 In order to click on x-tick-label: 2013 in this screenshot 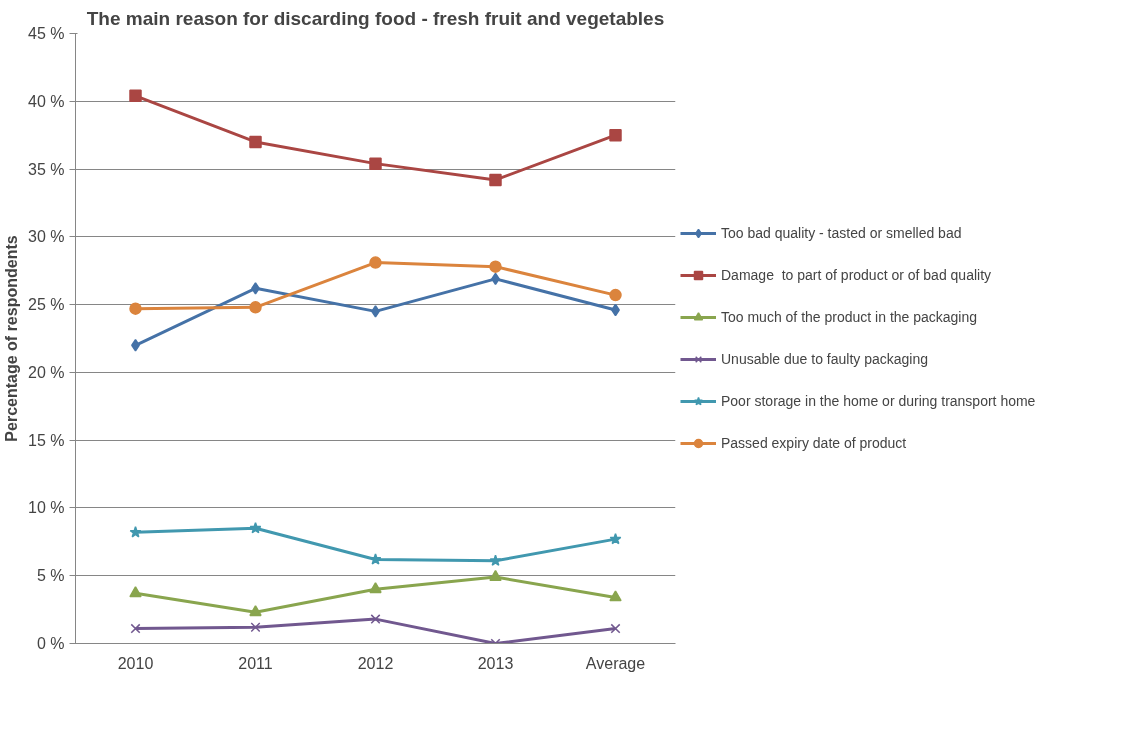, I will do `click(495, 663)`.